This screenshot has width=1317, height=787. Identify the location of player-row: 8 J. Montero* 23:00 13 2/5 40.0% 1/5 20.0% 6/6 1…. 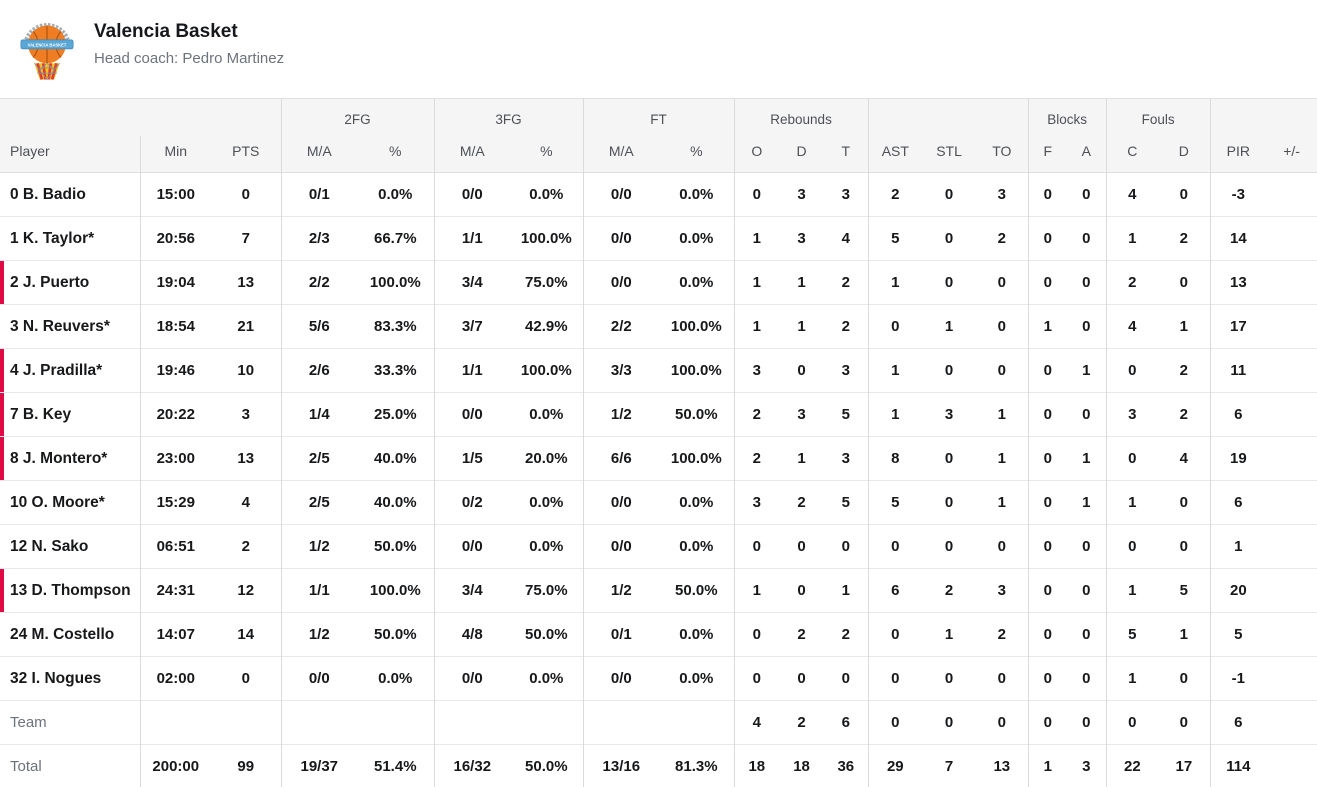
(658, 458).